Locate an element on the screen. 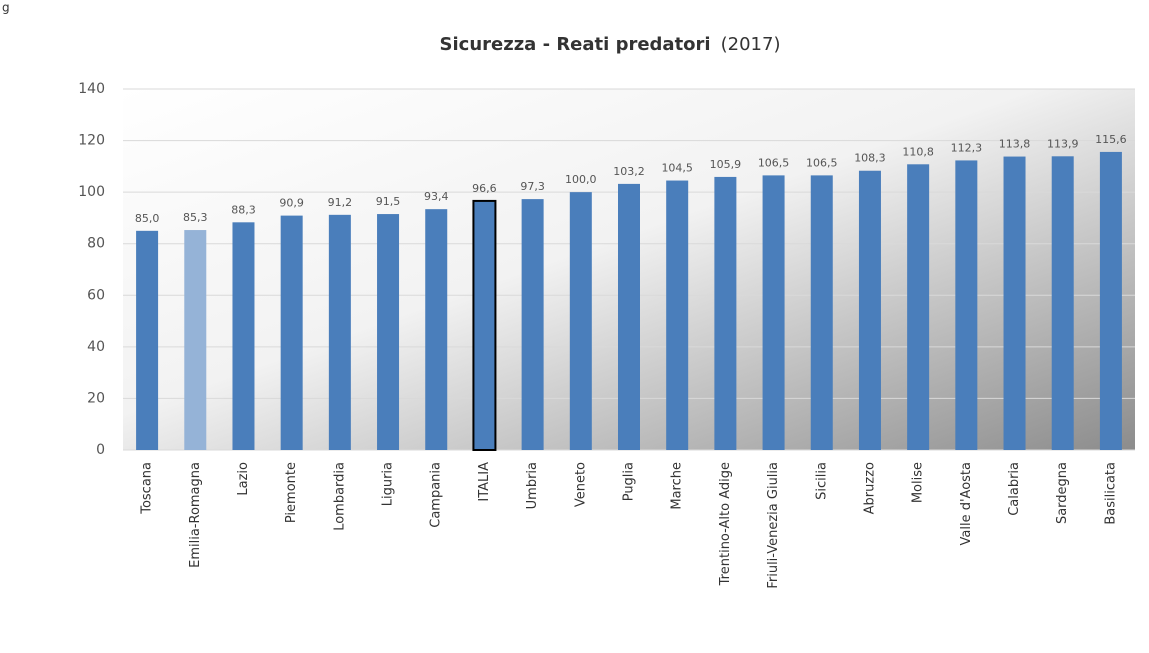 The height and width of the screenshot is (653, 1149). x-tick-label: Abruzzo is located at coordinates (869, 488).